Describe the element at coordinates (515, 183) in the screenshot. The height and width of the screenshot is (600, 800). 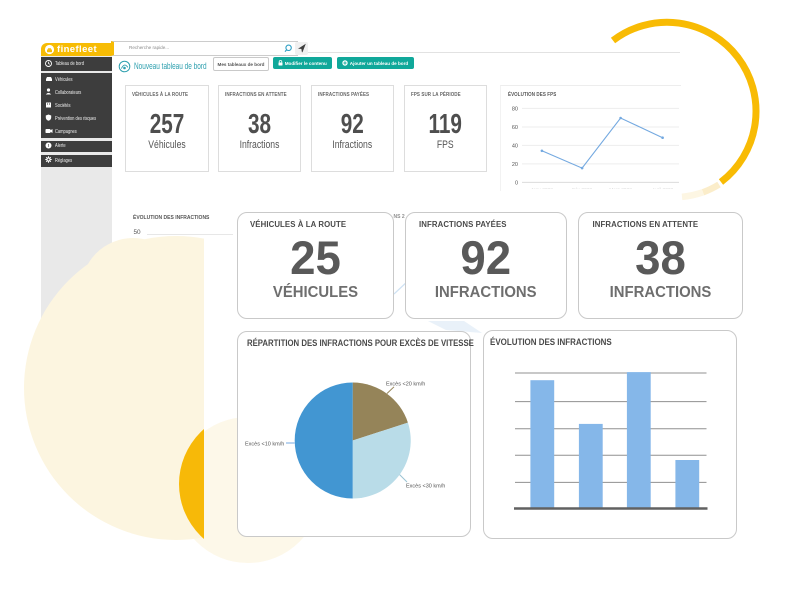
I see `svg-text: 0` at that location.